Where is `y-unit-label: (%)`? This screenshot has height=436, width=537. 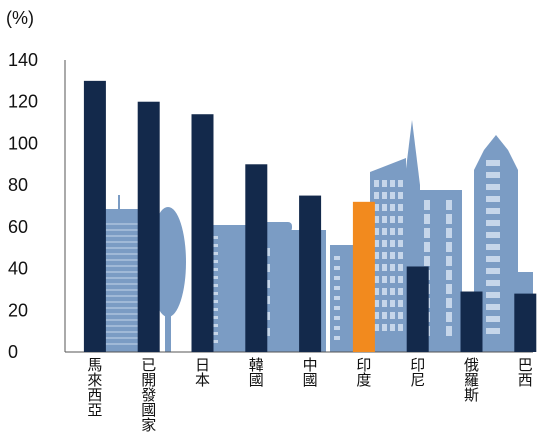 y-unit-label: (%) is located at coordinates (20, 18).